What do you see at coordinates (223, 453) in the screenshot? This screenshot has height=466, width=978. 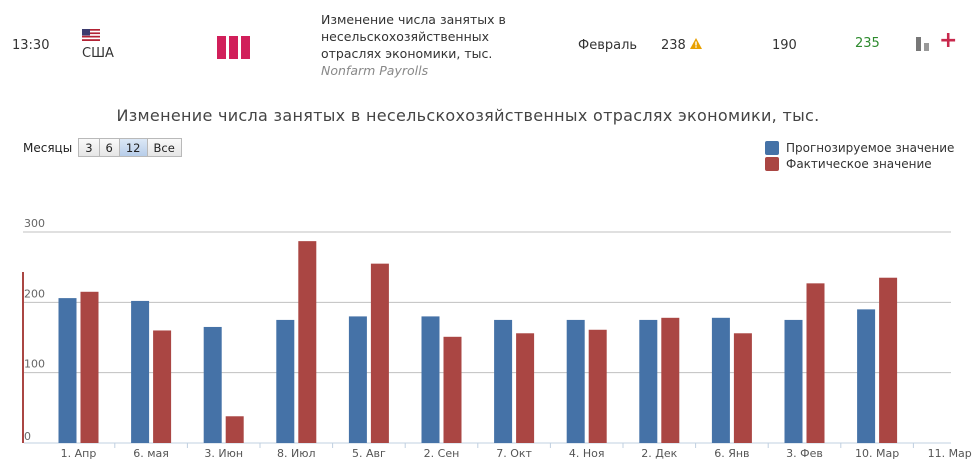 I see `x-tick-label: 3. Июн` at bounding box center [223, 453].